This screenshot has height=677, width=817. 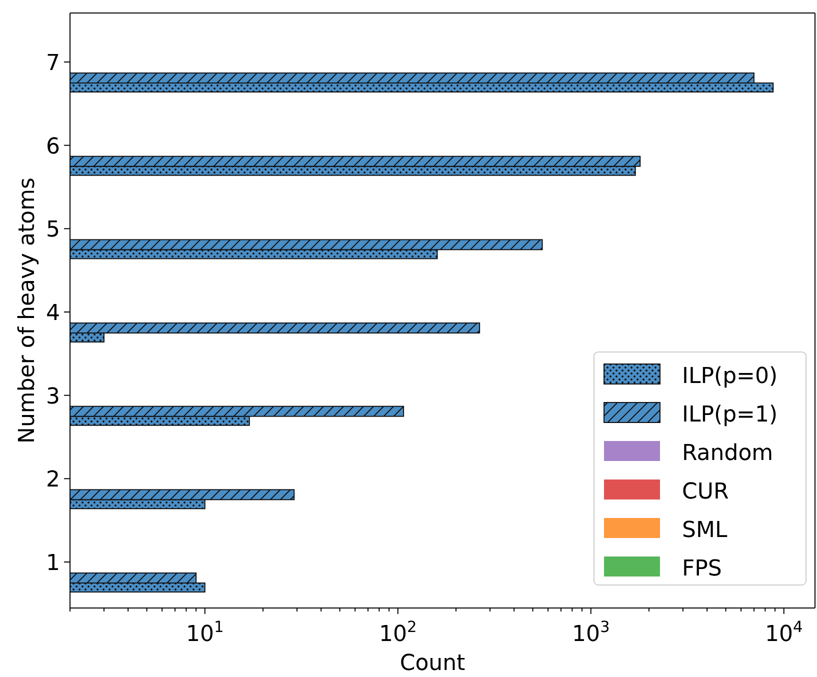 What do you see at coordinates (205, 632) in the screenshot?
I see `x-tick-label: 10$^{1}$` at bounding box center [205, 632].